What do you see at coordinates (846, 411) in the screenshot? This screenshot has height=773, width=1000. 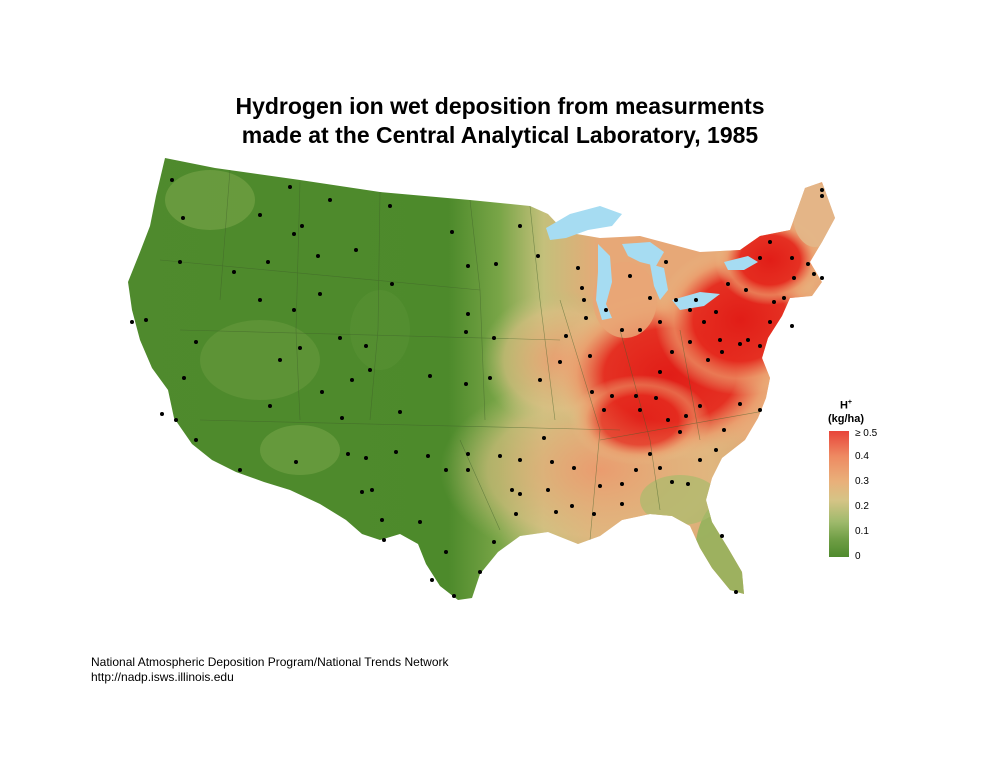 I see `legend-title: H+ (kg/ha)` at bounding box center [846, 411].